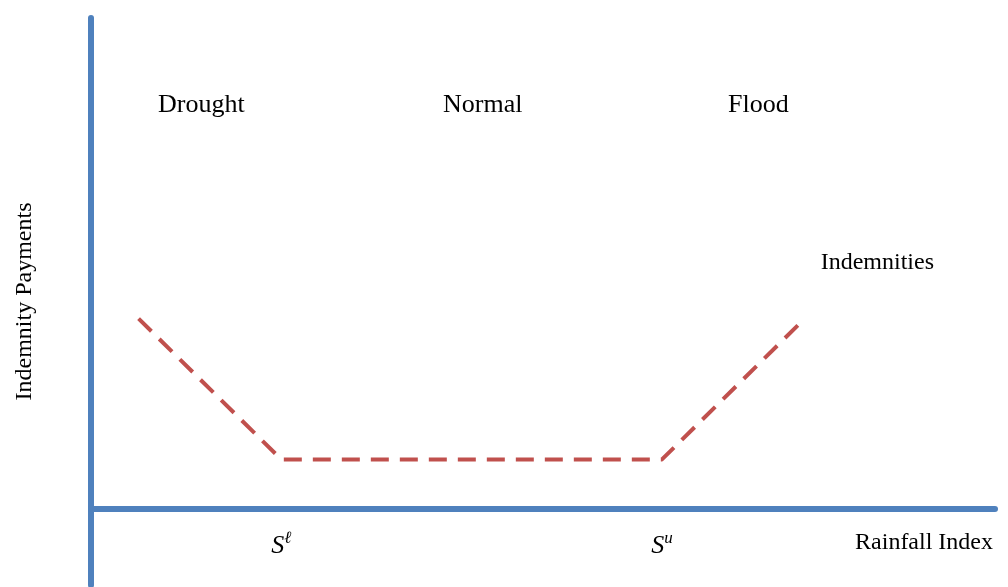 The width and height of the screenshot is (1008, 587). What do you see at coordinates (202, 103) in the screenshot?
I see `text: Drought` at bounding box center [202, 103].